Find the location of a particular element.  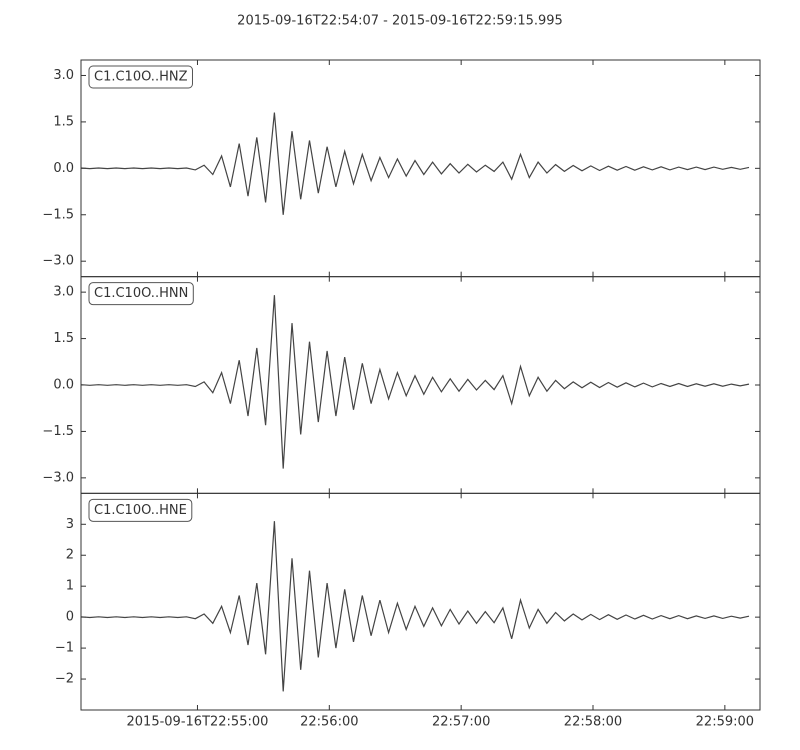

x-tick-label: 2015-09-16T22:55:00 is located at coordinates (198, 722).